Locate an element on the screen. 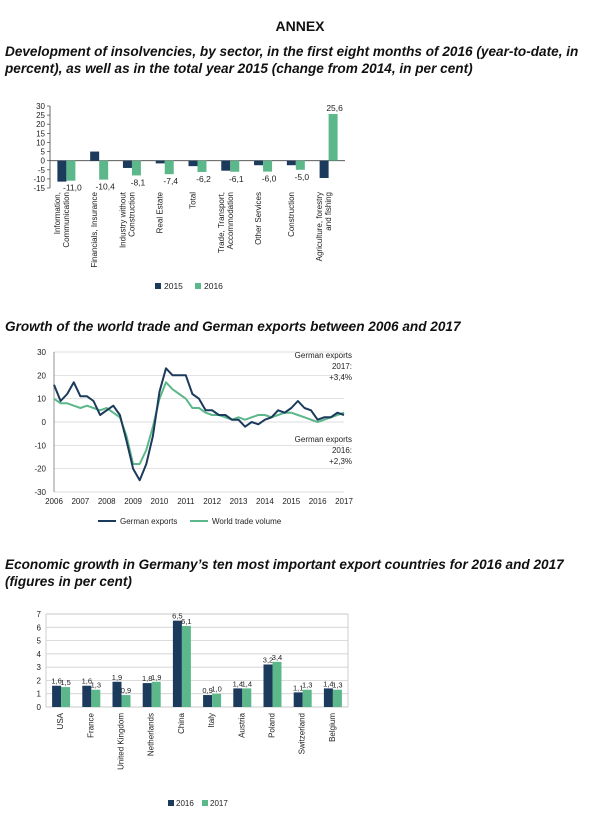  data-label: -10,4 is located at coordinates (105, 187).